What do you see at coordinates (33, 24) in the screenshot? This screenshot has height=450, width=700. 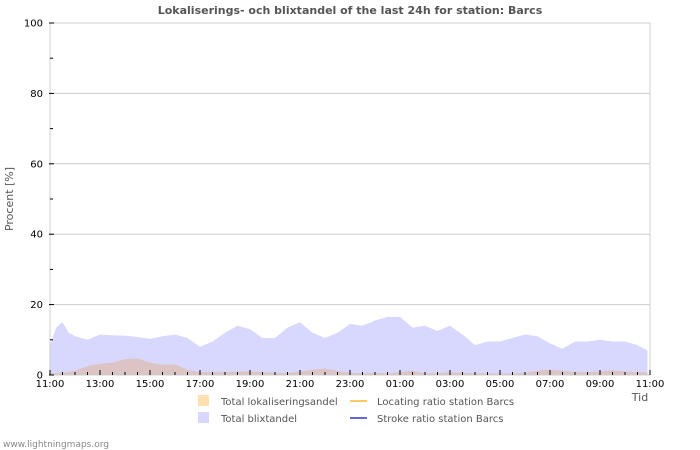 I see `y-tick-label: 100` at bounding box center [33, 24].